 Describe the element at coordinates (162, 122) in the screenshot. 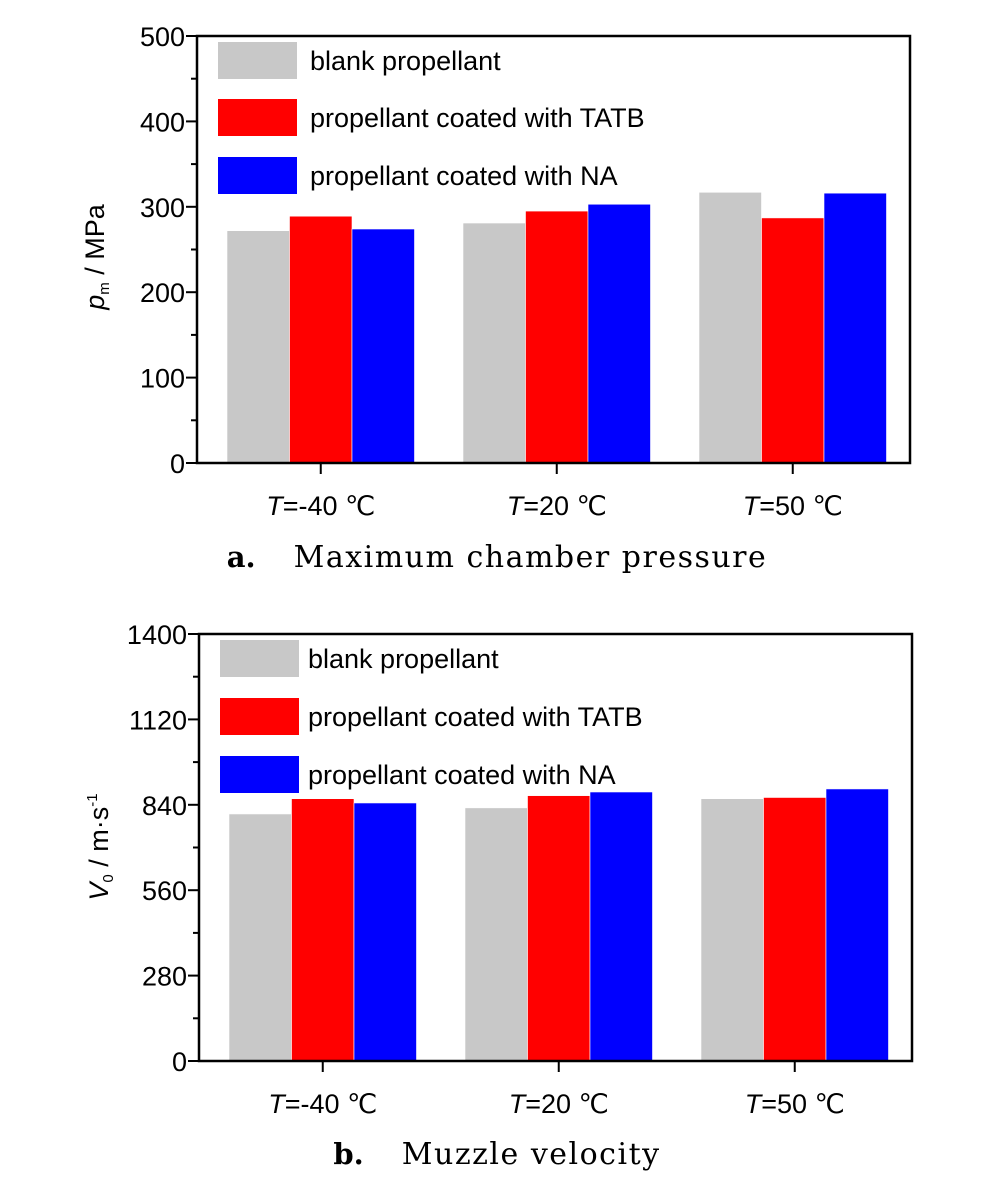

I see `y-tick-label: 400` at that location.